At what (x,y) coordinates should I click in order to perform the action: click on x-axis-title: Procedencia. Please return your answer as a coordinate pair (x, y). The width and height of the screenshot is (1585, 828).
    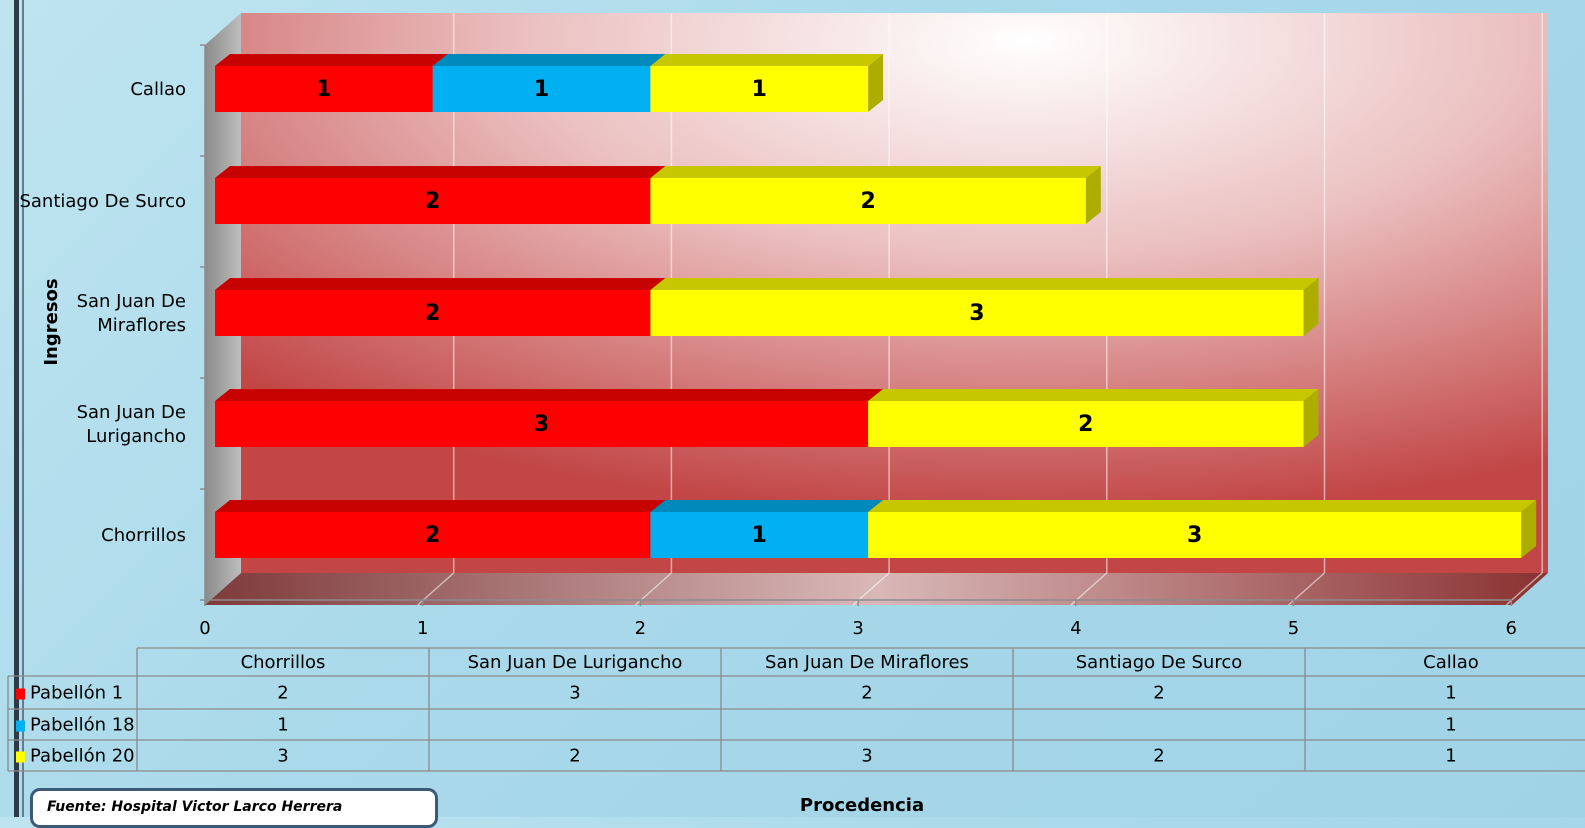
    Looking at the image, I should click on (862, 805).